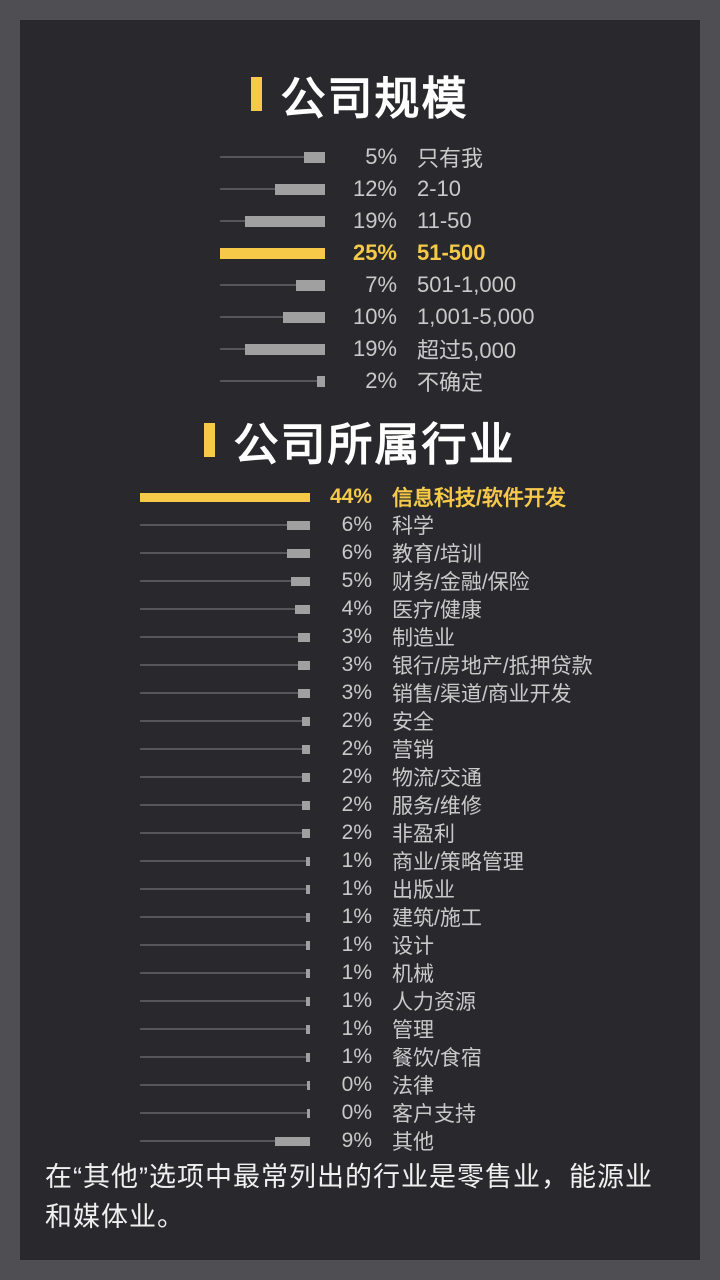  I want to click on chart-row: 2% 非盈利, so click(360, 833).